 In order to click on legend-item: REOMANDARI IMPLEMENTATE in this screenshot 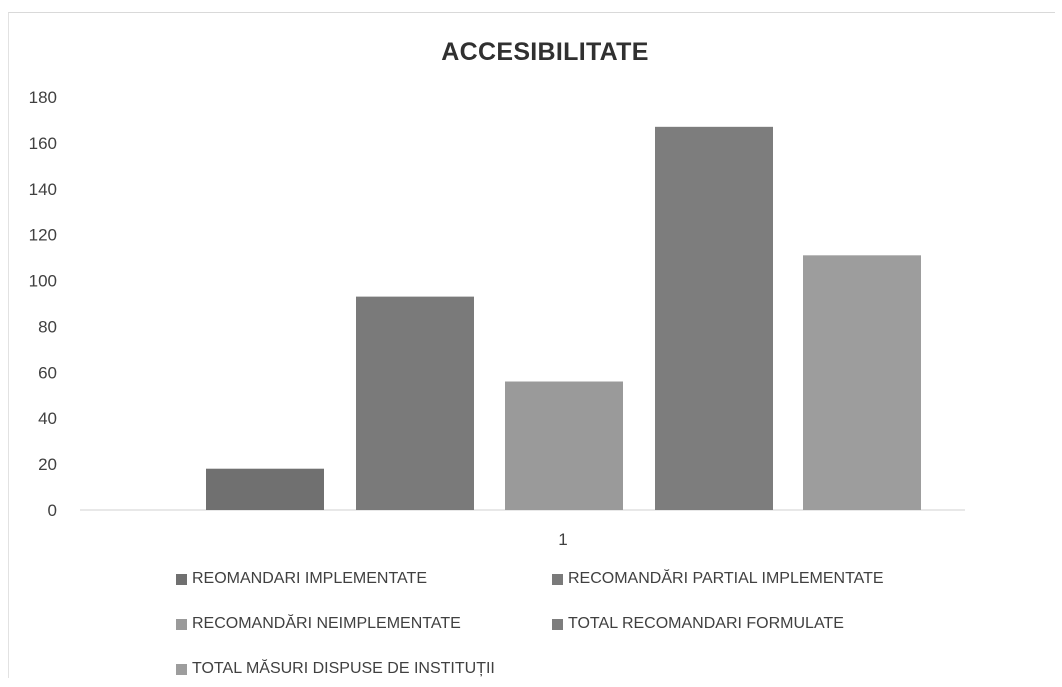, I will do `click(301, 579)`.